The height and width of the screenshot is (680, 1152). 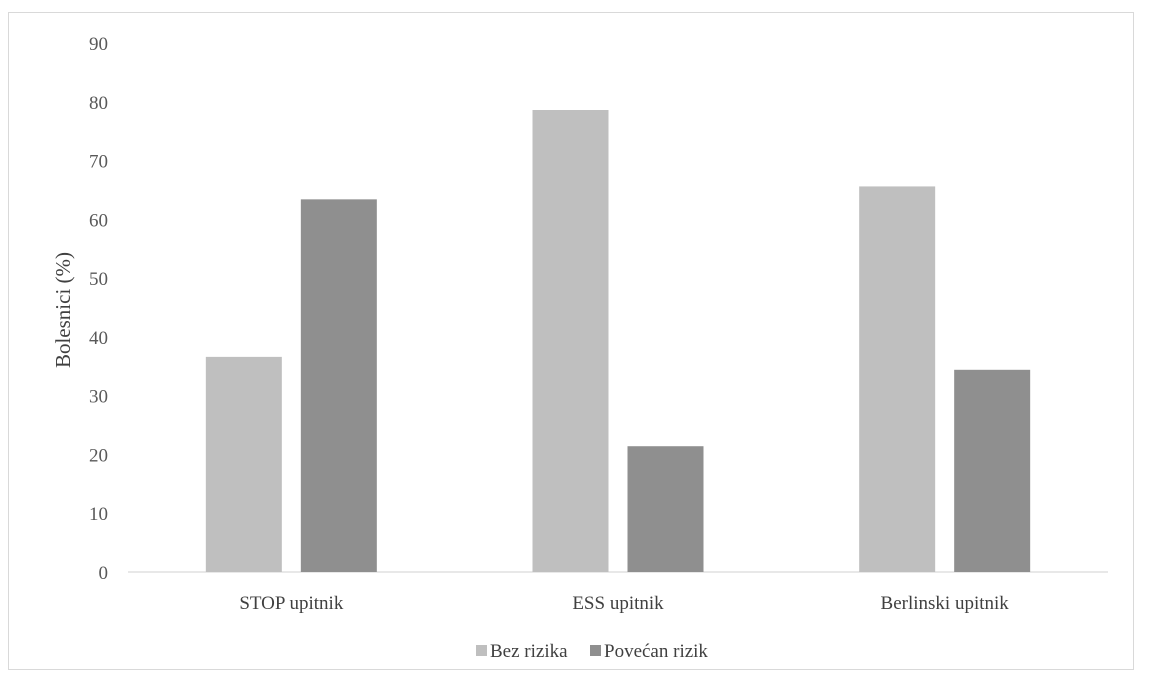 I want to click on y-tick-label: 0, so click(x=104, y=573).